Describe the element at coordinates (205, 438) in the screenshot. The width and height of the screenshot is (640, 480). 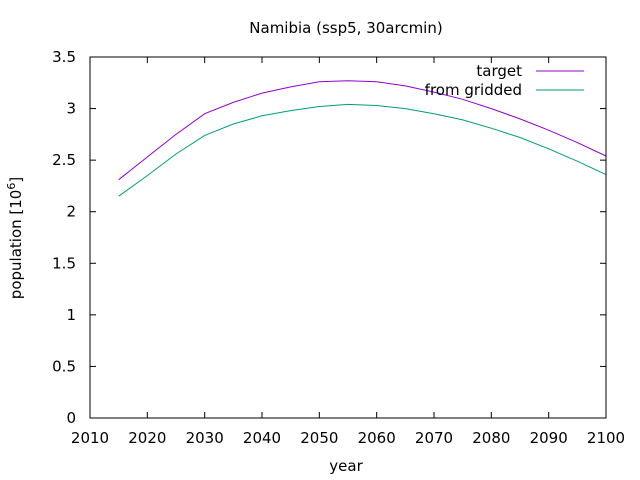
I see `x-tick-label: 2030` at that location.